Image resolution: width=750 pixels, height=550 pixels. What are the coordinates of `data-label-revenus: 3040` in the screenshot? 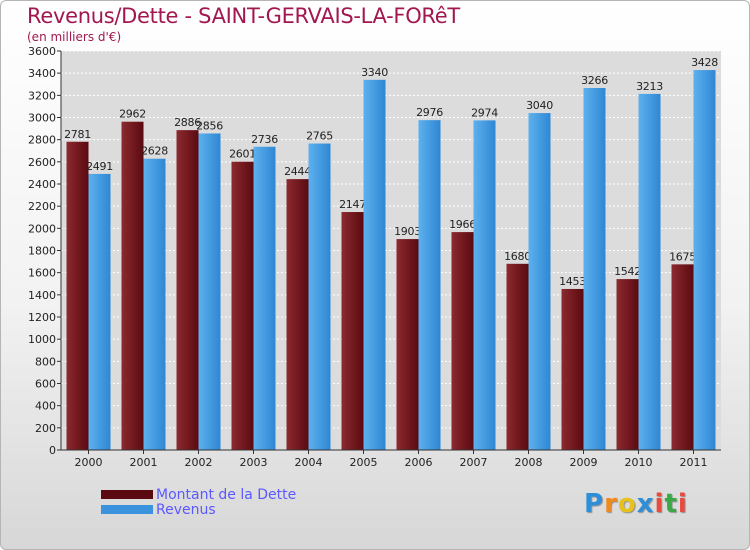 It's located at (539, 105).